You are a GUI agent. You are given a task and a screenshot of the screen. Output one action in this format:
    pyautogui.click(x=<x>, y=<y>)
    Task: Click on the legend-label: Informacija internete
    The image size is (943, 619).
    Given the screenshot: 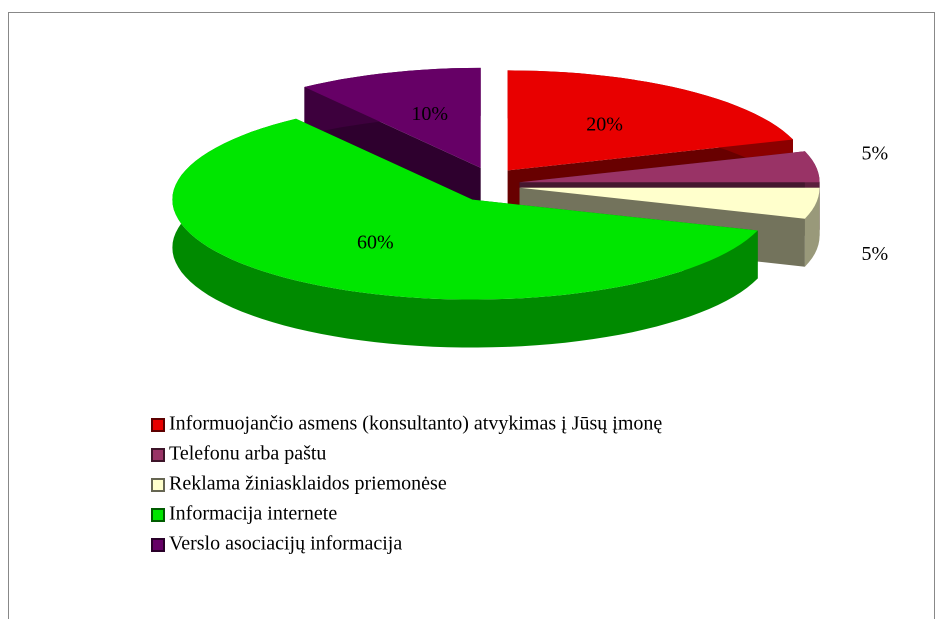 What is the action you would take?
    pyautogui.click(x=253, y=514)
    